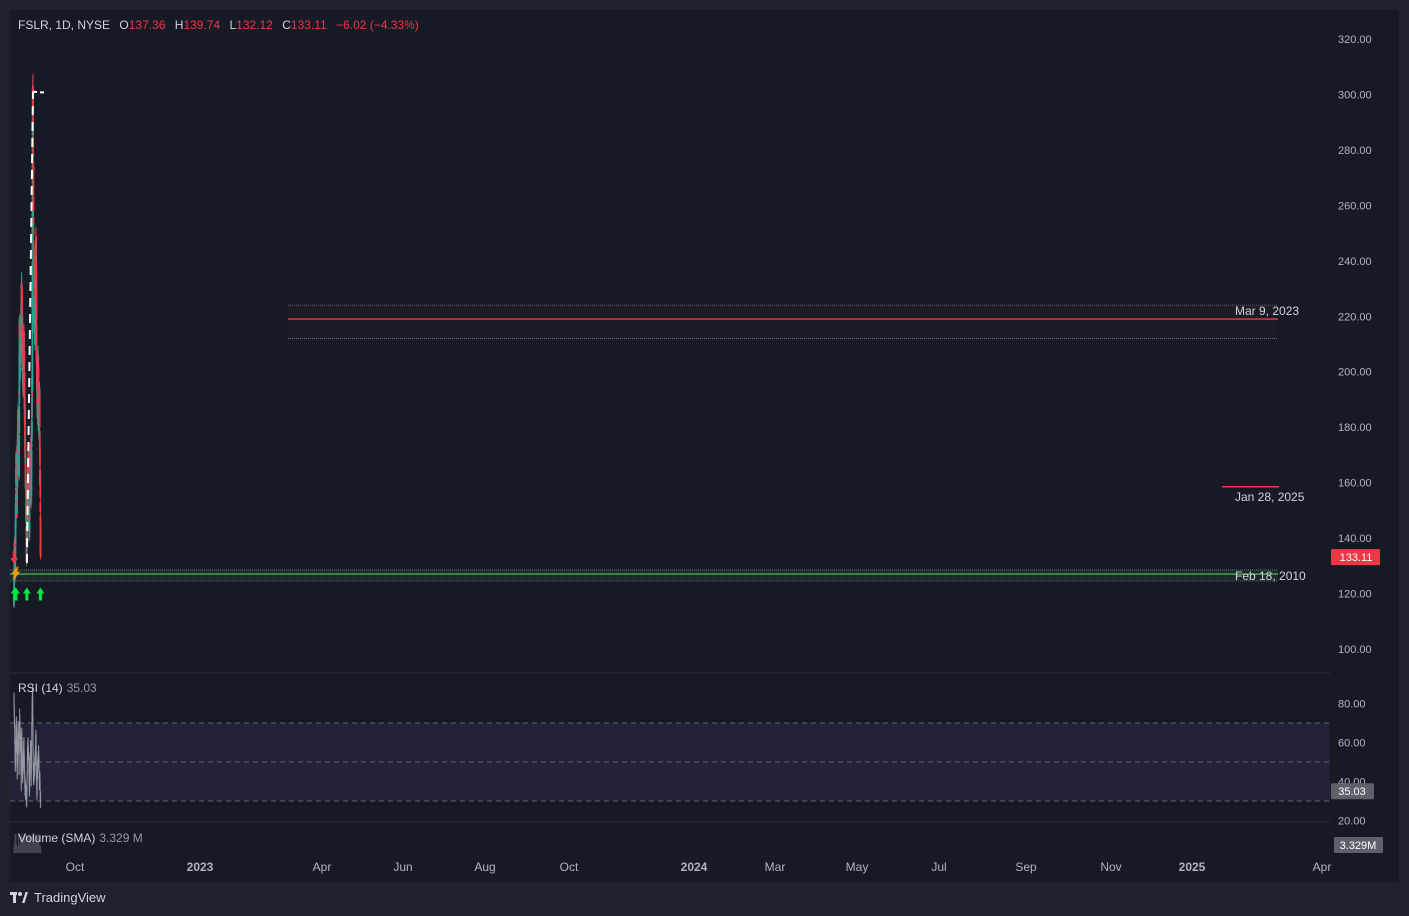 The width and height of the screenshot is (1409, 916). I want to click on price-badge-label: 133.11, so click(1356, 558).